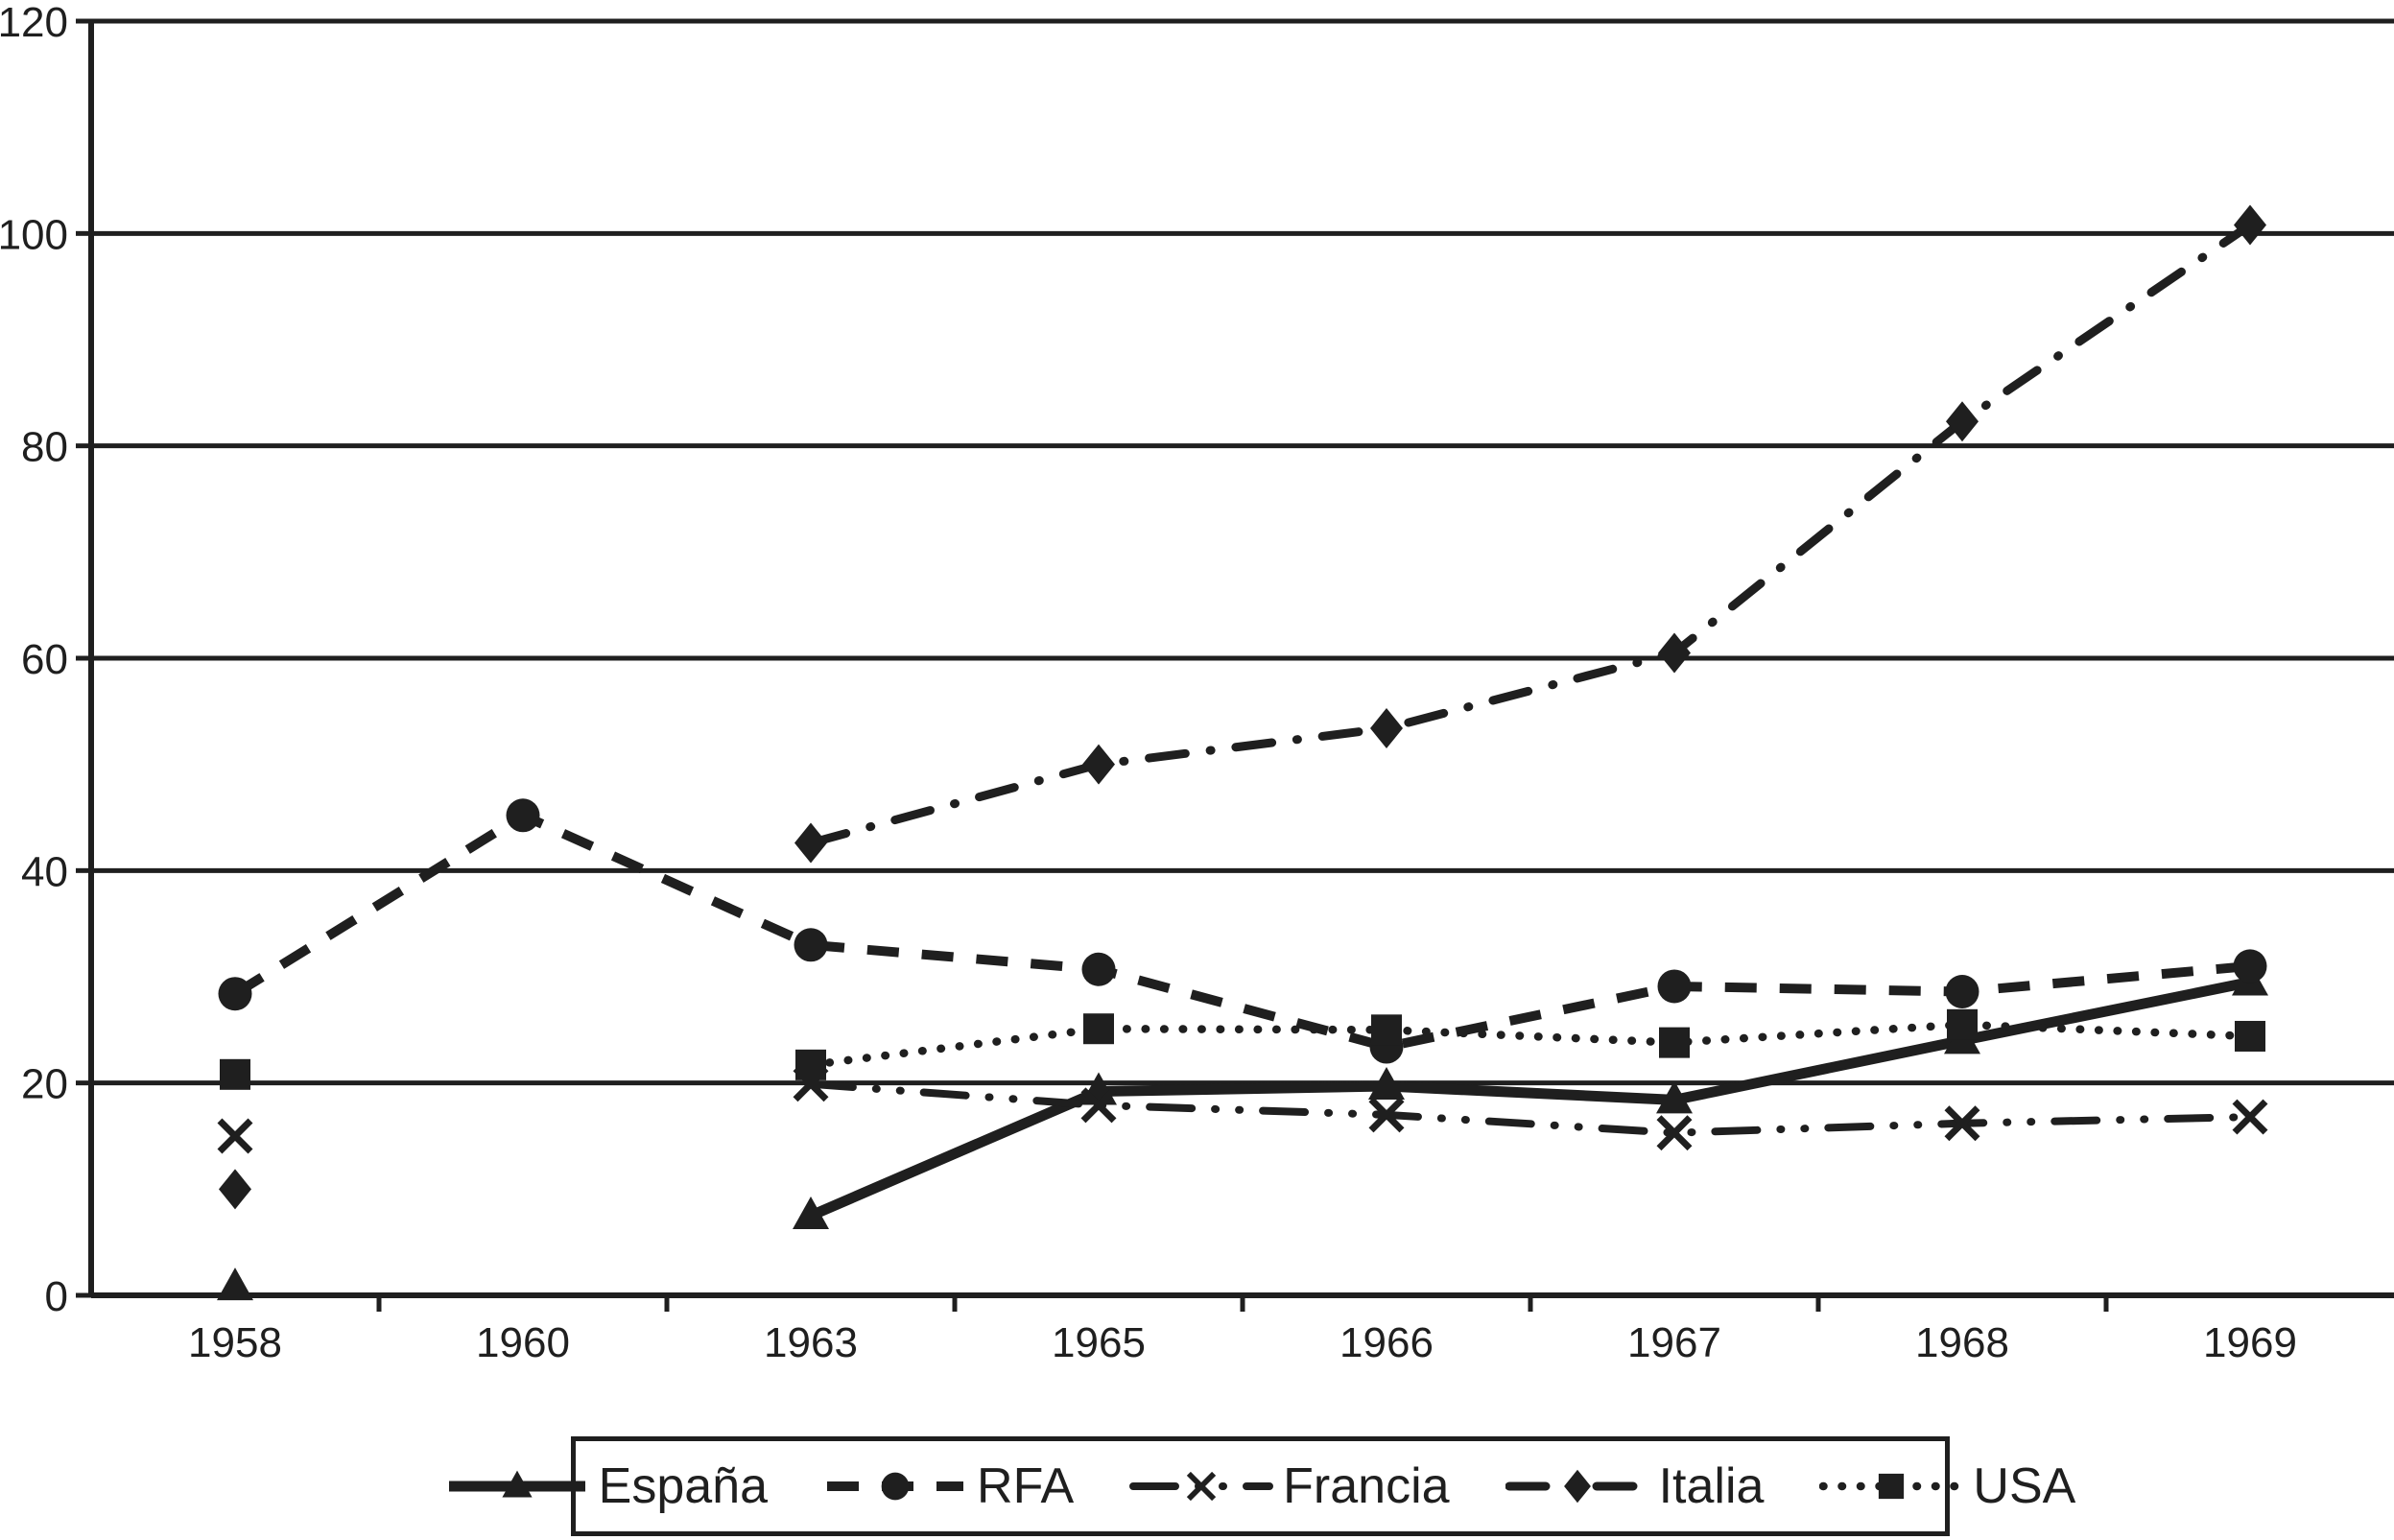 This screenshot has height=1540, width=2394. Describe the element at coordinates (1099, 1342) in the screenshot. I see `x-axis-label: 1965` at that location.